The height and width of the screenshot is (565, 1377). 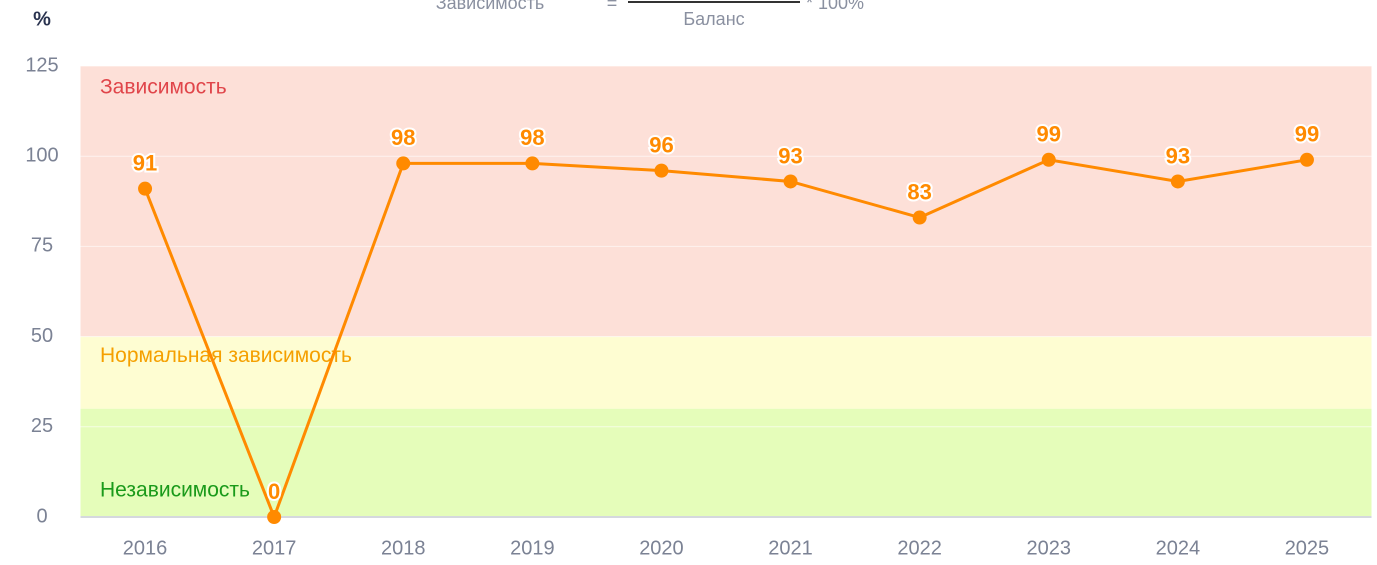 What do you see at coordinates (661, 144) in the screenshot?
I see `value-label: 96` at bounding box center [661, 144].